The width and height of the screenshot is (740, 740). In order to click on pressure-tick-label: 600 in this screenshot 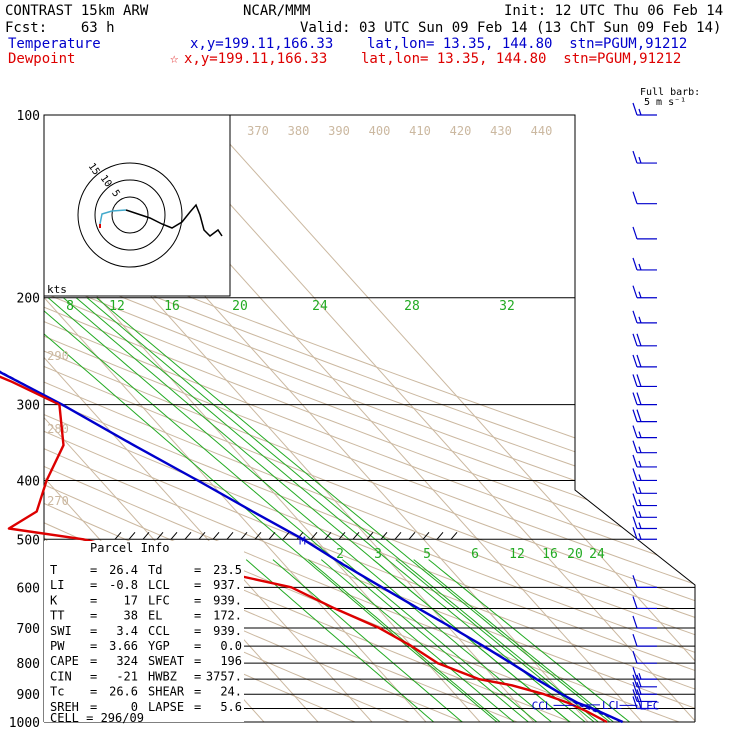, I will do `click(28, 588)`.